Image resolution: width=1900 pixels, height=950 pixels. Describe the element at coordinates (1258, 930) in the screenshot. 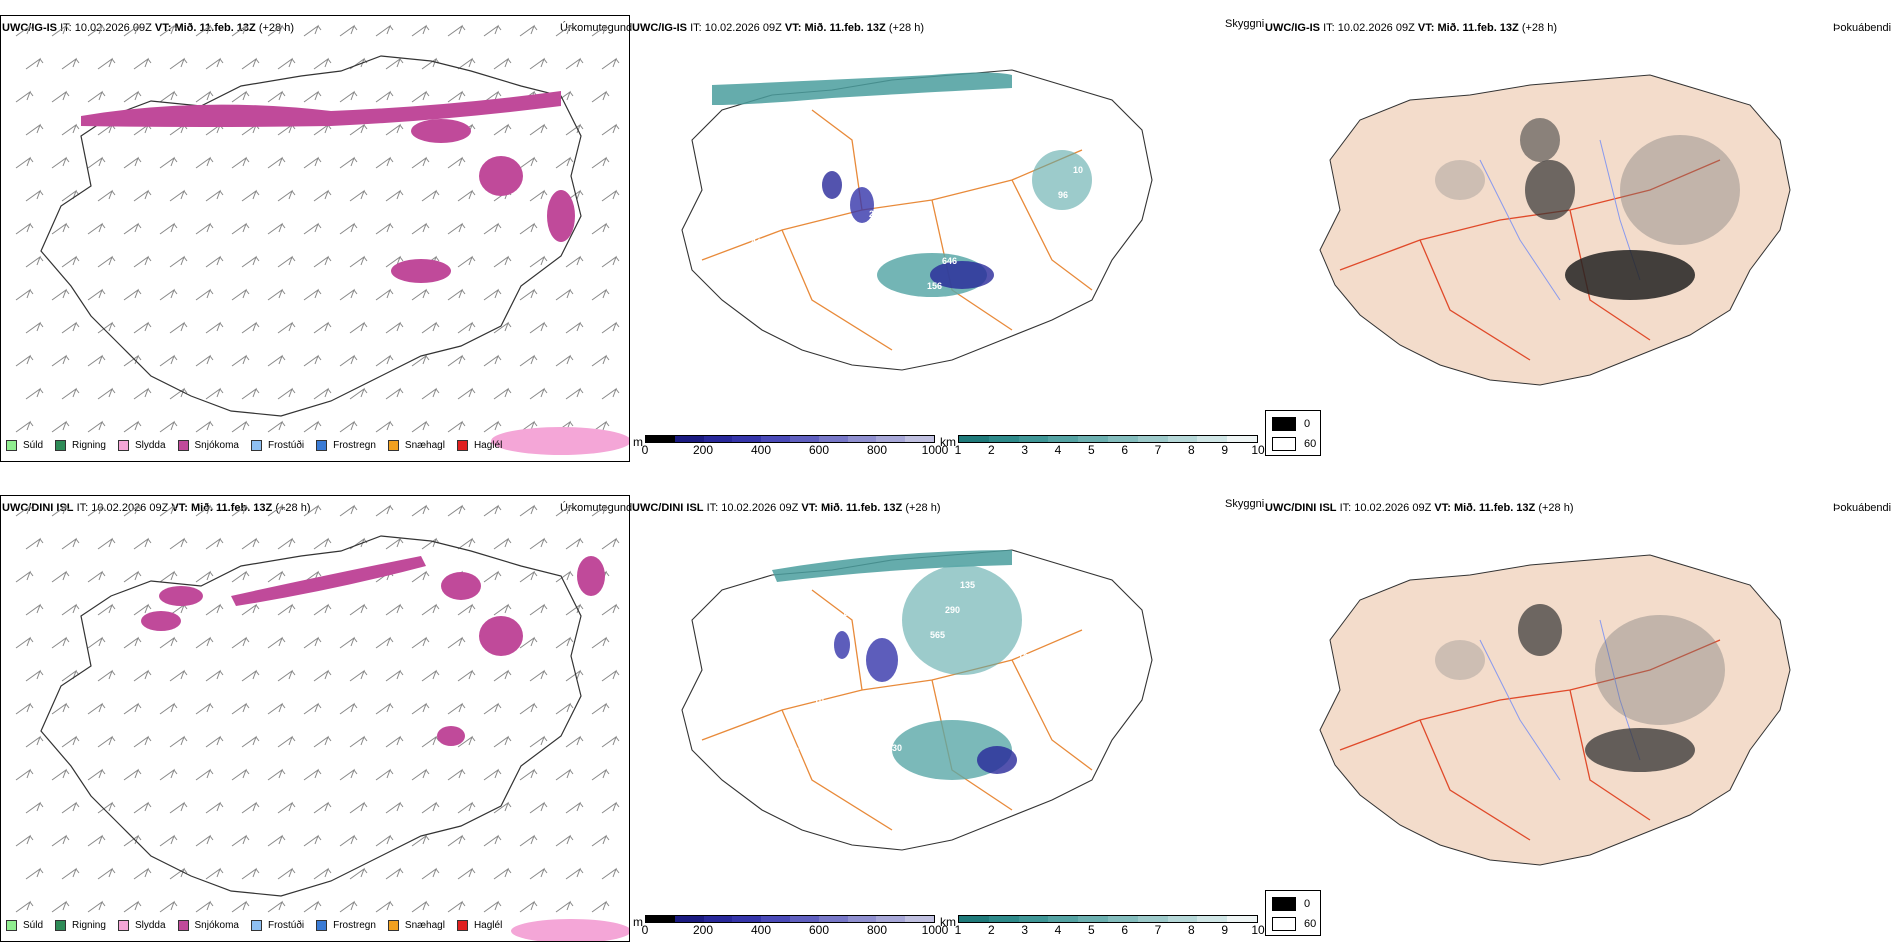

I see `colorbar-tick: 10` at that location.